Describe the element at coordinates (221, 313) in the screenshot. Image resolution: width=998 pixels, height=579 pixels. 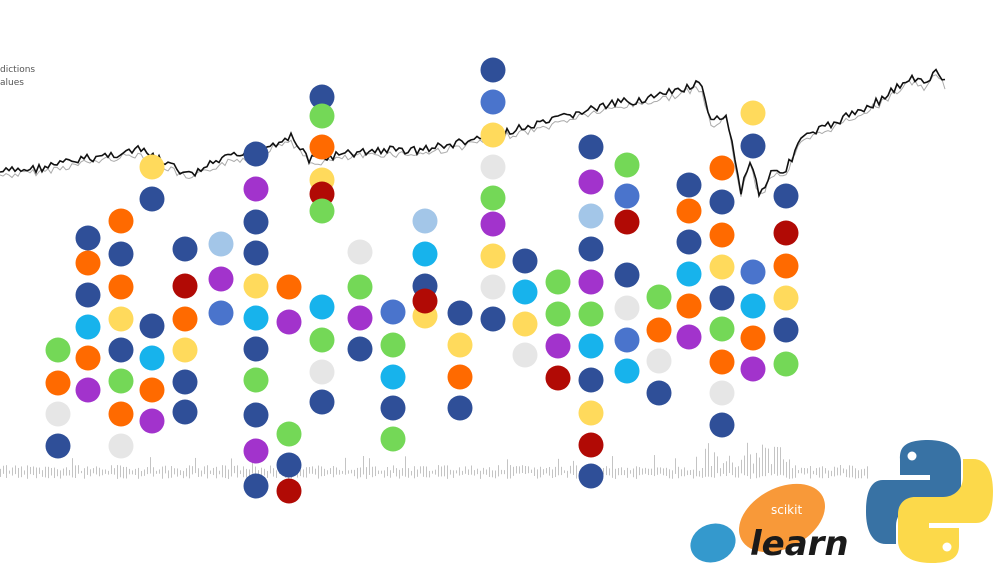
I see `dot-blue` at that location.